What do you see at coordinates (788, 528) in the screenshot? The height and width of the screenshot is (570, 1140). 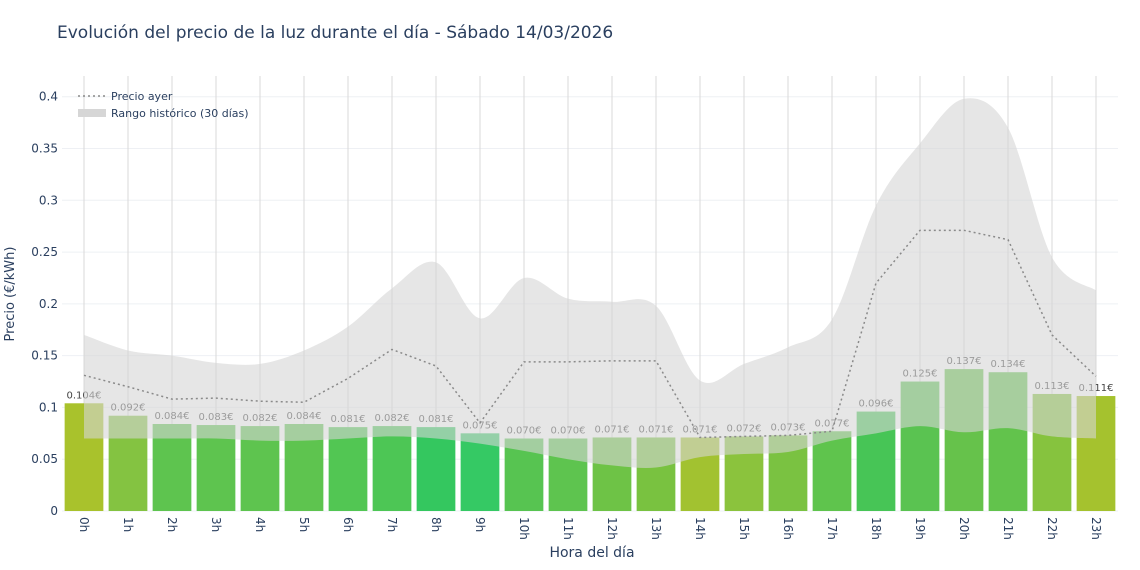 I see `x-tick-label: 16h` at bounding box center [788, 528].